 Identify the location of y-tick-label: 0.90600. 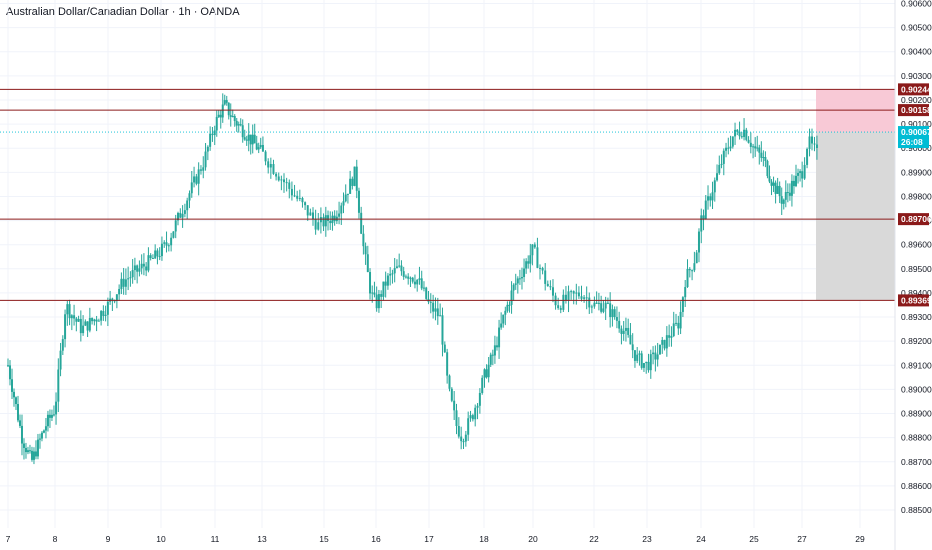
(916, 4).